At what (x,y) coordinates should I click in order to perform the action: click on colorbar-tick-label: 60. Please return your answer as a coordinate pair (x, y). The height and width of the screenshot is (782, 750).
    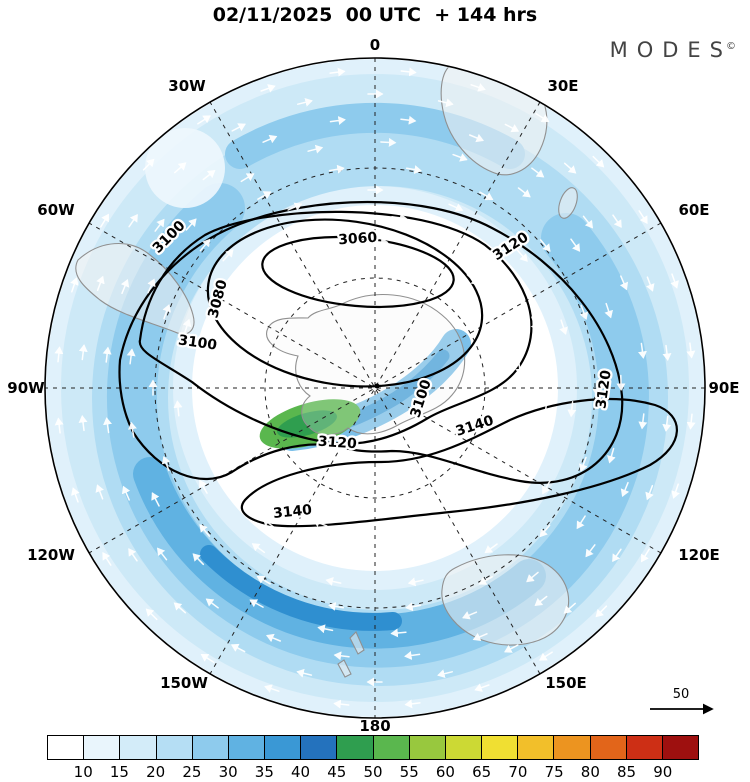
    Looking at the image, I should click on (445, 772).